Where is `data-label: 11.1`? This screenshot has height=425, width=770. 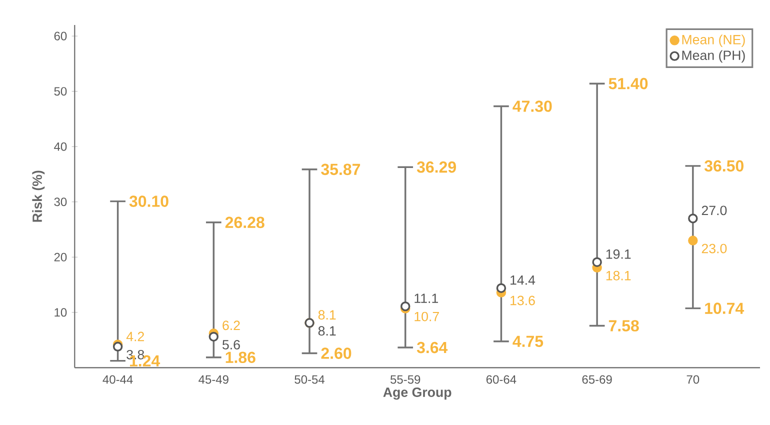 data-label: 11.1 is located at coordinates (426, 298).